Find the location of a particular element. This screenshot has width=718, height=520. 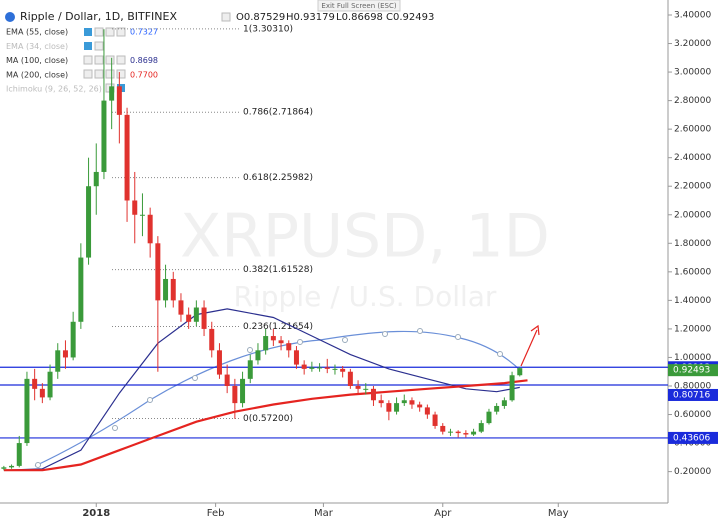

legend-name: MA (200, close) is located at coordinates (37, 74).